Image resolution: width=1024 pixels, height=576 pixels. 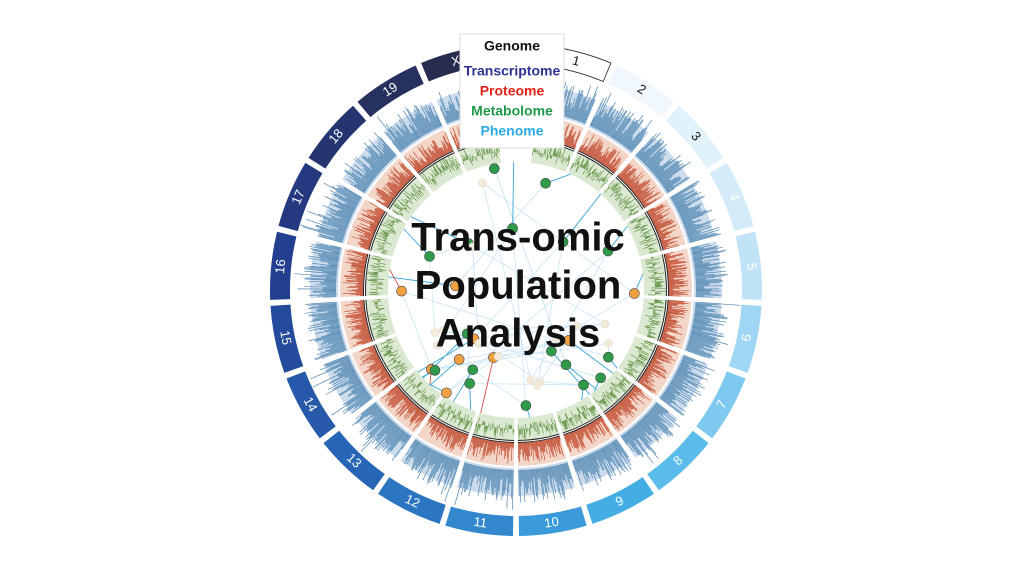 What do you see at coordinates (512, 91) in the screenshot?
I see `legend-item: Proteome` at bounding box center [512, 91].